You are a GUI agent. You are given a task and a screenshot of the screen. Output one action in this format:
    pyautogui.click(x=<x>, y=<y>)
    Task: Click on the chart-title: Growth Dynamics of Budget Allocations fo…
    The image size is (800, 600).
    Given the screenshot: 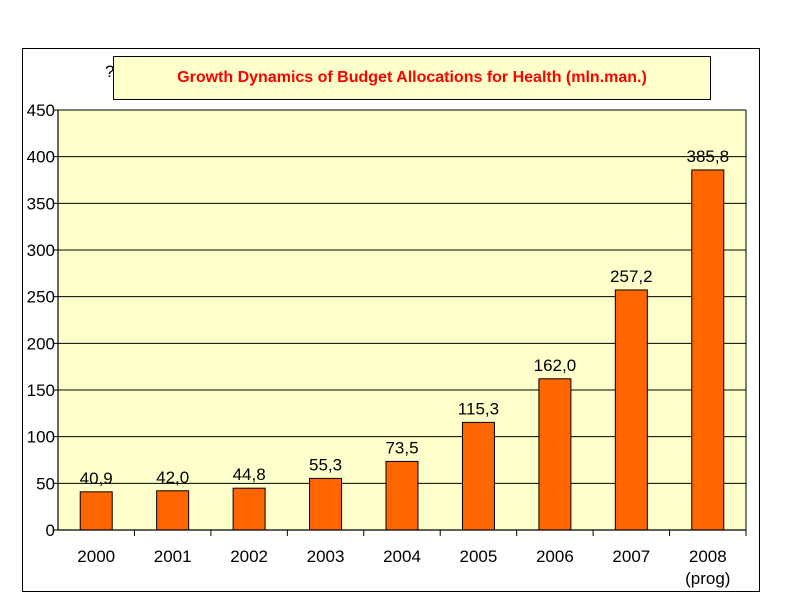 What is the action you would take?
    pyautogui.click(x=412, y=77)
    